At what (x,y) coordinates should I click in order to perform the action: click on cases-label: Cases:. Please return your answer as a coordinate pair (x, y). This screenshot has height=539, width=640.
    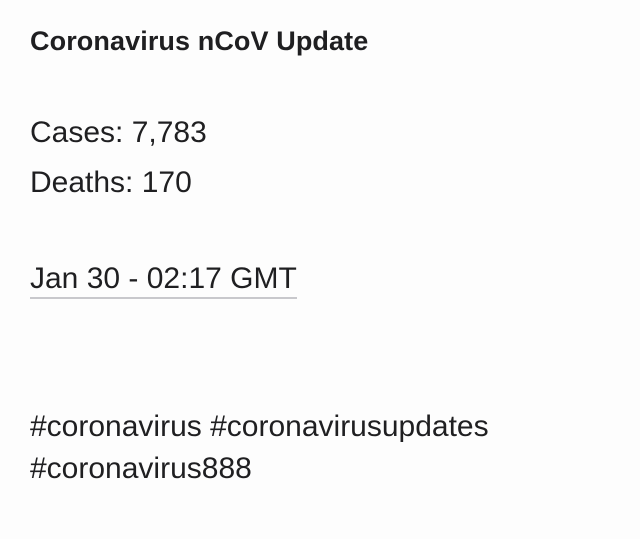
    Looking at the image, I should click on (77, 132).